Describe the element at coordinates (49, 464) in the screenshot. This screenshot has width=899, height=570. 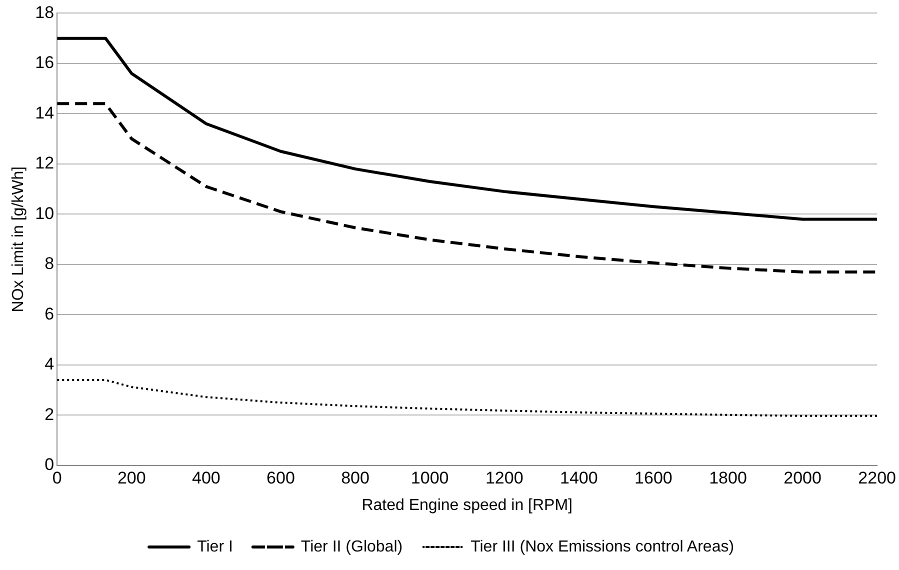
I see `y-tick-label: 0` at that location.